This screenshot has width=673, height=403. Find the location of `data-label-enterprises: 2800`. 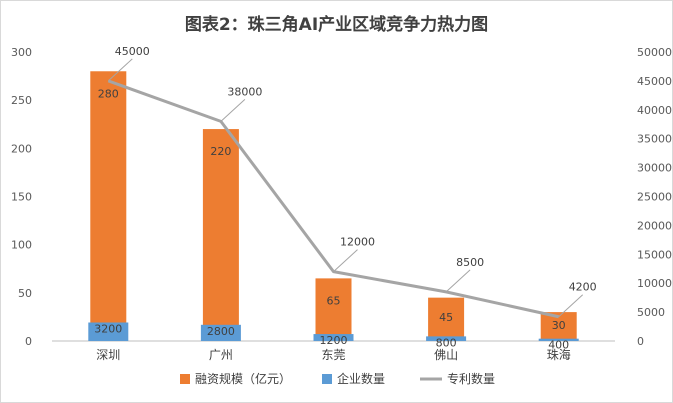

data-label-enterprises: 2800 is located at coordinates (221, 331).